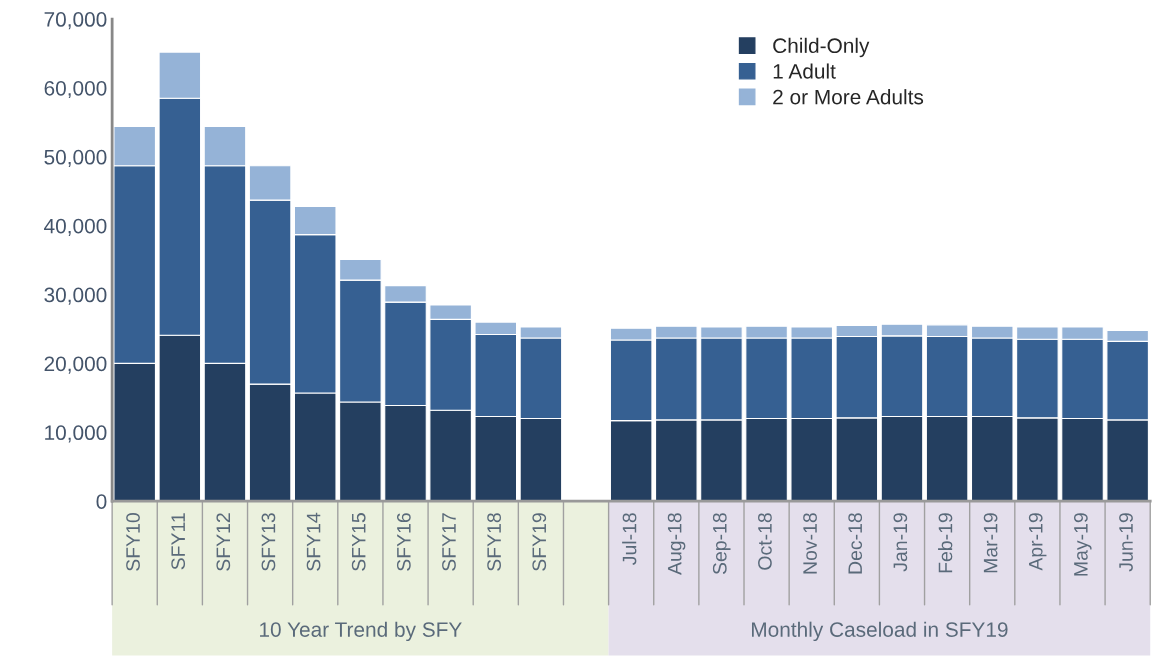 Image resolution: width=1156 pixels, height=656 pixels. I want to click on x-tick-label: SFY17, so click(449, 542).